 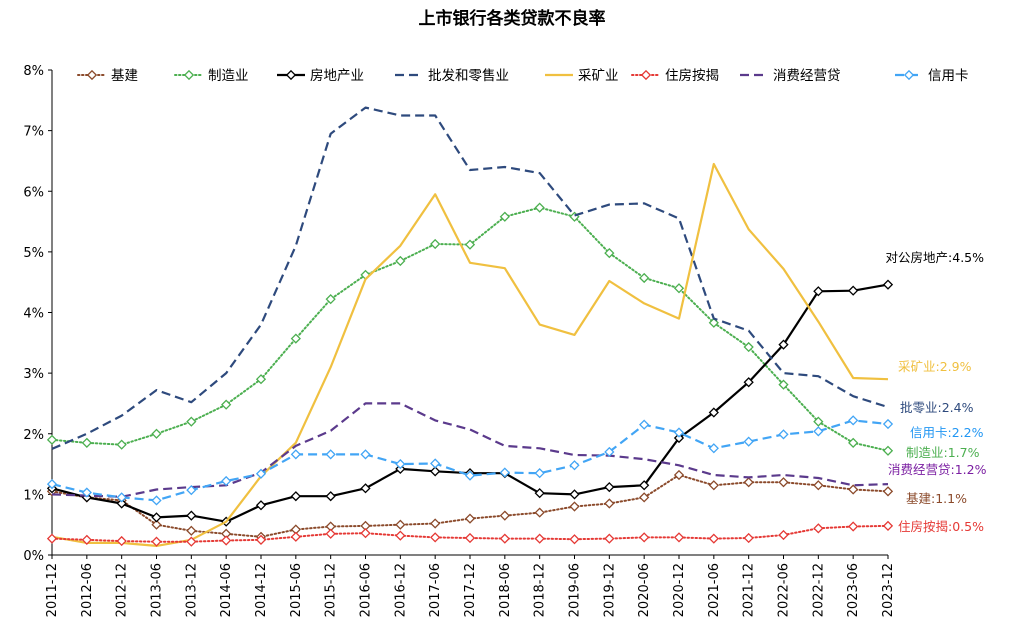 I want to click on x-tick-label: 2022-12, so click(x=818, y=590).